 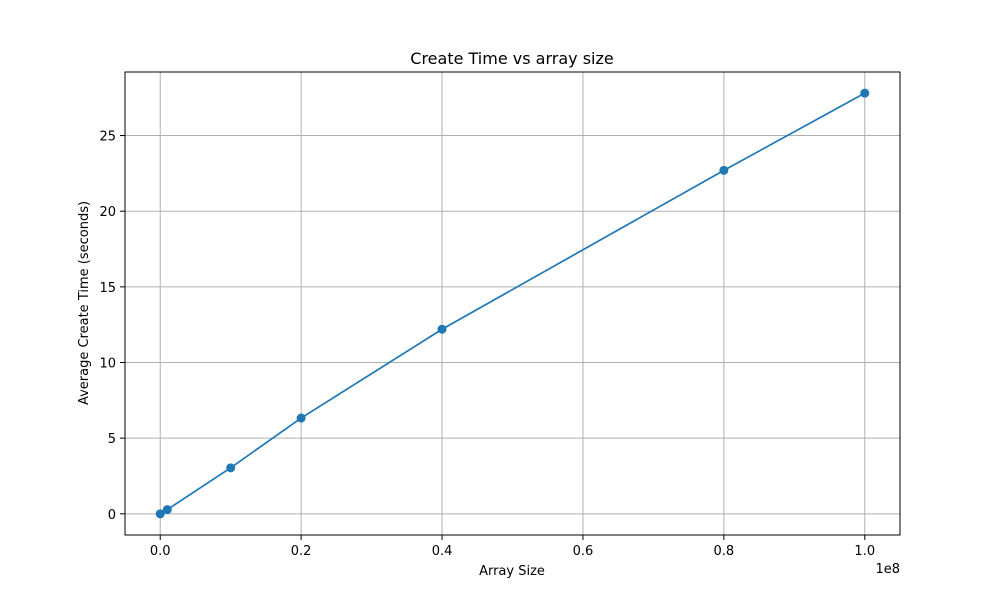 I want to click on y-tick-label: 25, so click(x=107, y=137).